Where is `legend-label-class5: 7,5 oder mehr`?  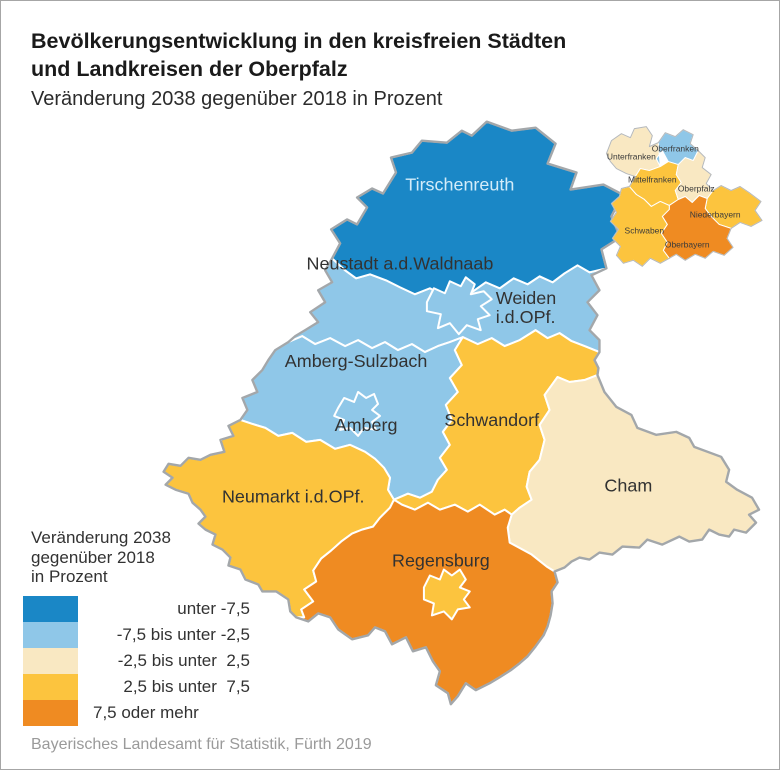 legend-label-class5: 7,5 oder mehr is located at coordinates (146, 712).